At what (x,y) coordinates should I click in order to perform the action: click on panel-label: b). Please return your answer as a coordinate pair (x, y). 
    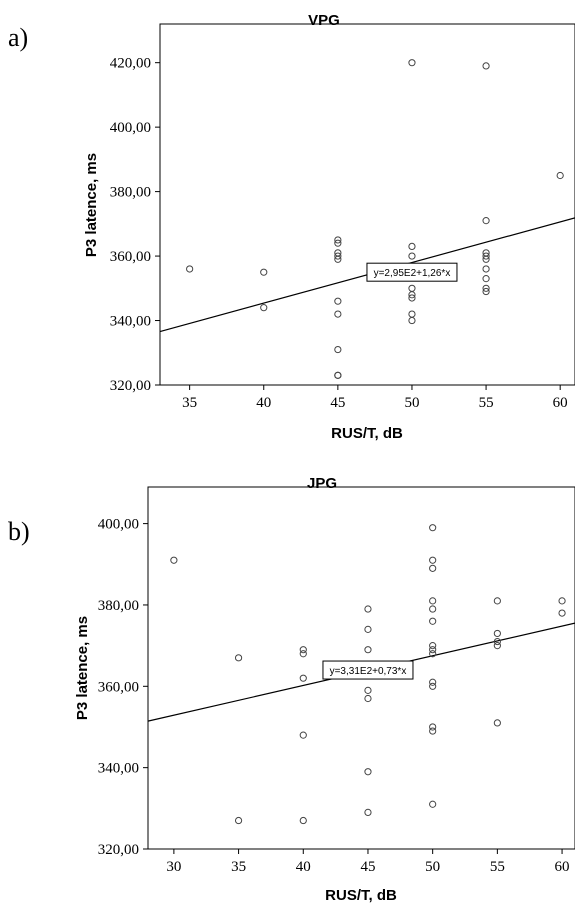
    Looking at the image, I should click on (19, 531).